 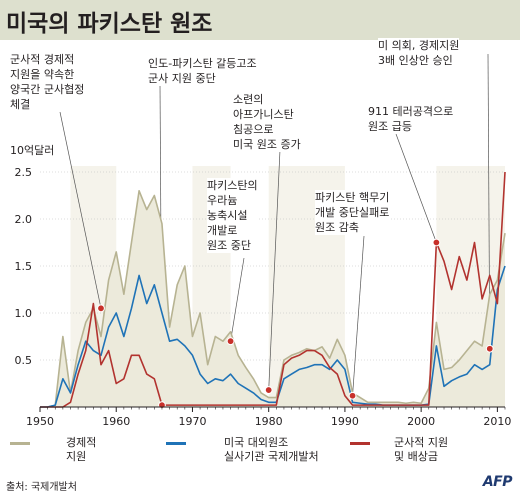 What do you see at coordinates (40, 421) in the screenshot?
I see `x-tick-label: 1950` at bounding box center [40, 421].